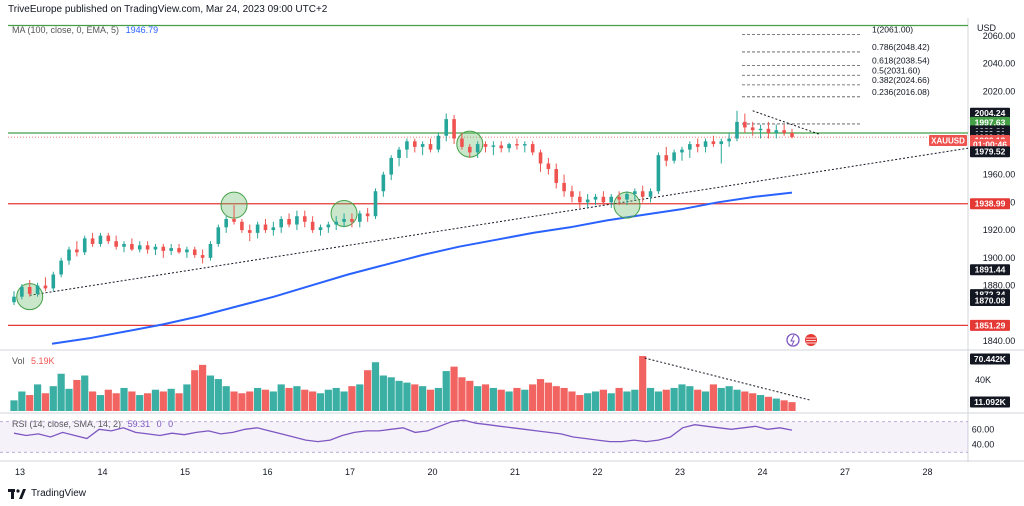  What do you see at coordinates (786, 122) in the screenshot?
I see `descending-trendline` at bounding box center [786, 122].